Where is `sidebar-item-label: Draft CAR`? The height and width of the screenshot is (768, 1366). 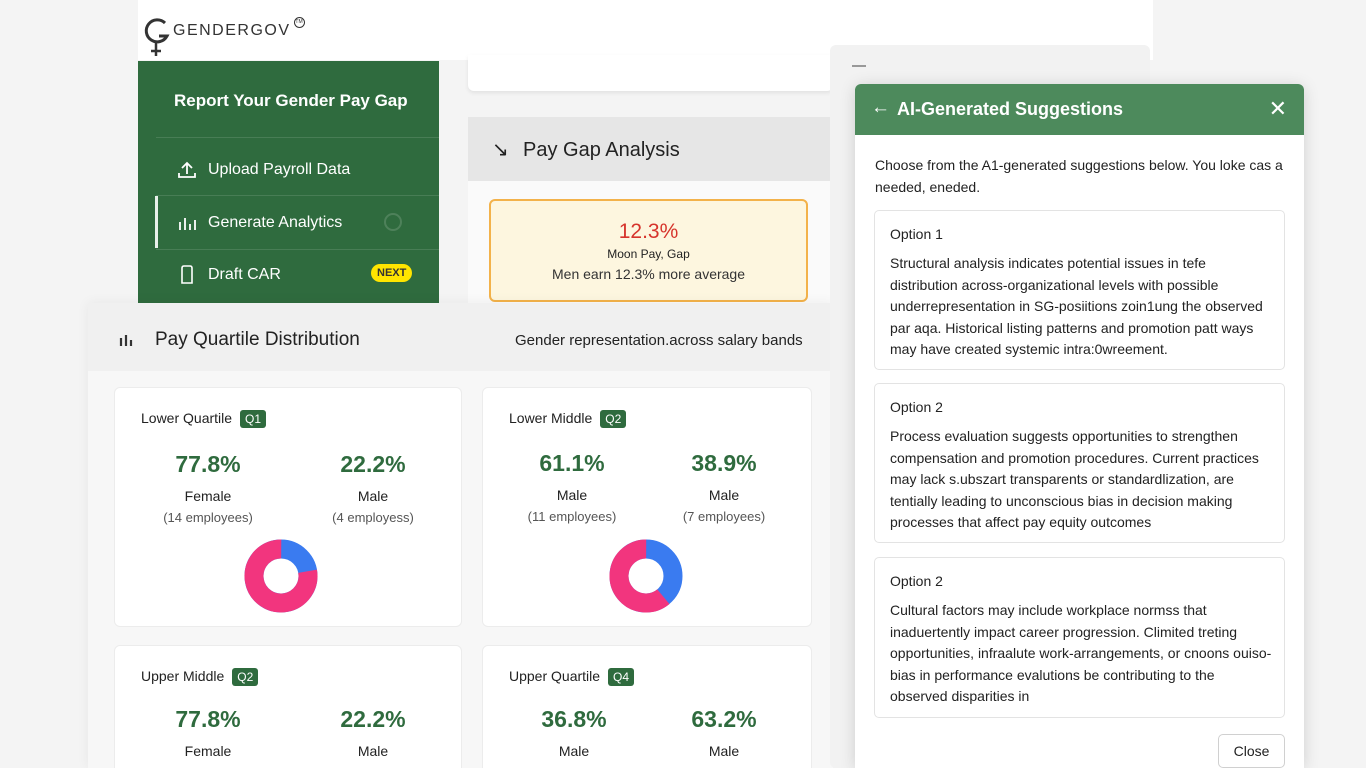
sidebar-item-label: Draft CAR is located at coordinates (244, 274).